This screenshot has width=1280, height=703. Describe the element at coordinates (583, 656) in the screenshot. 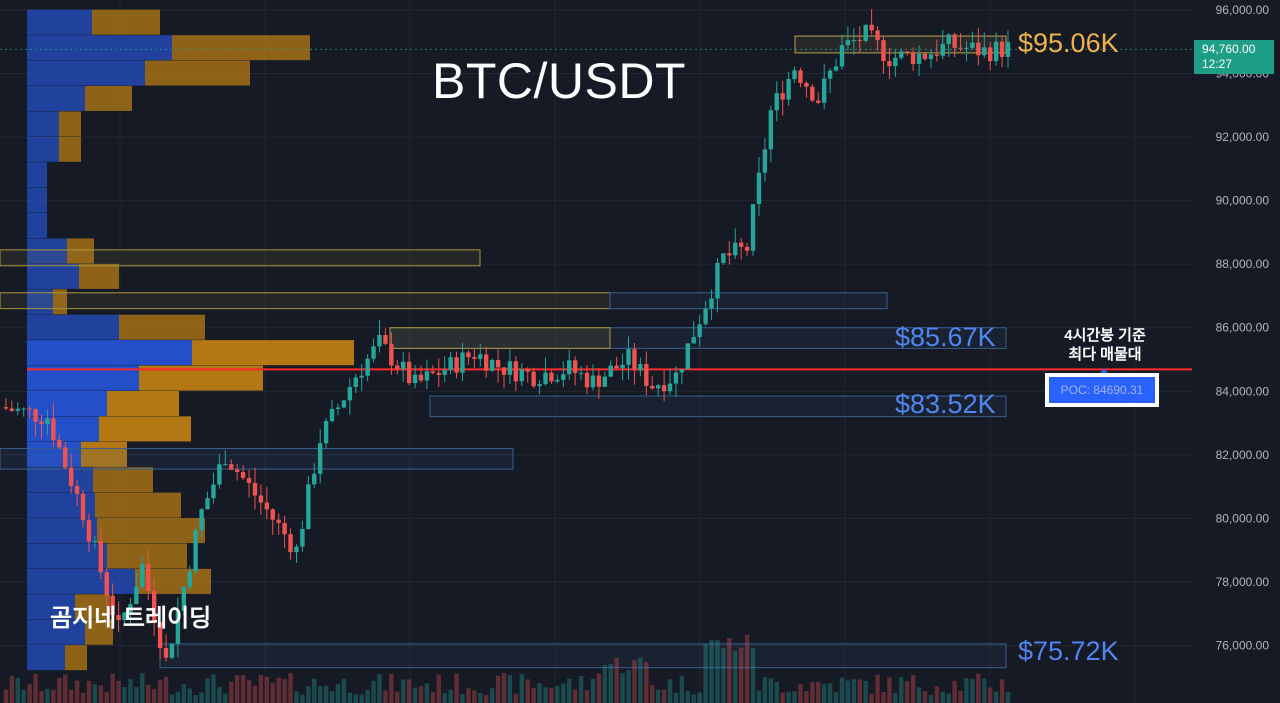

I see `zone-box-75k` at that location.